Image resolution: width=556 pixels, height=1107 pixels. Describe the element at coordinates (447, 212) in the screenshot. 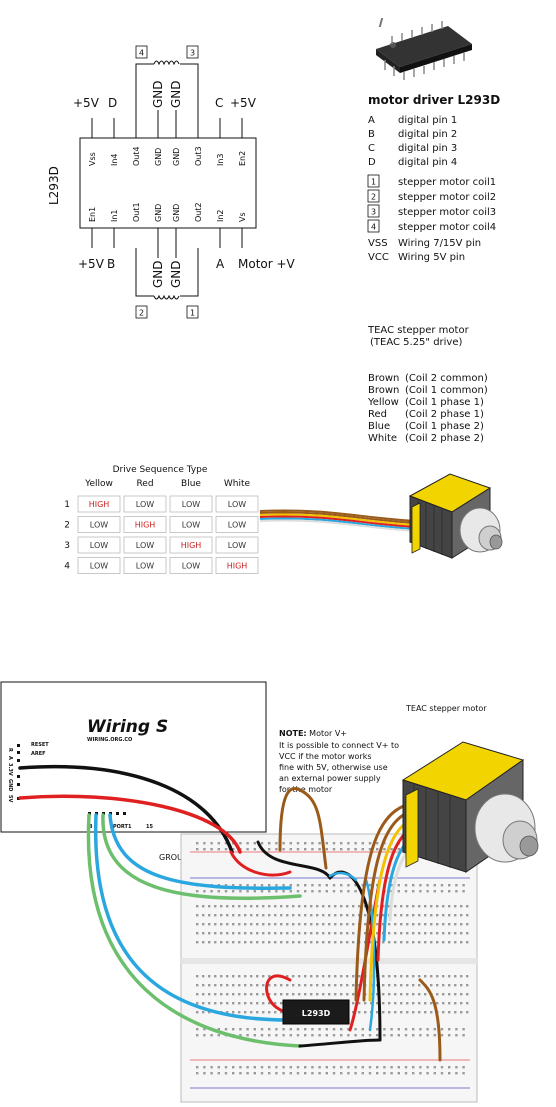

I see `legend-coil-value: stepper motor coil3` at that location.